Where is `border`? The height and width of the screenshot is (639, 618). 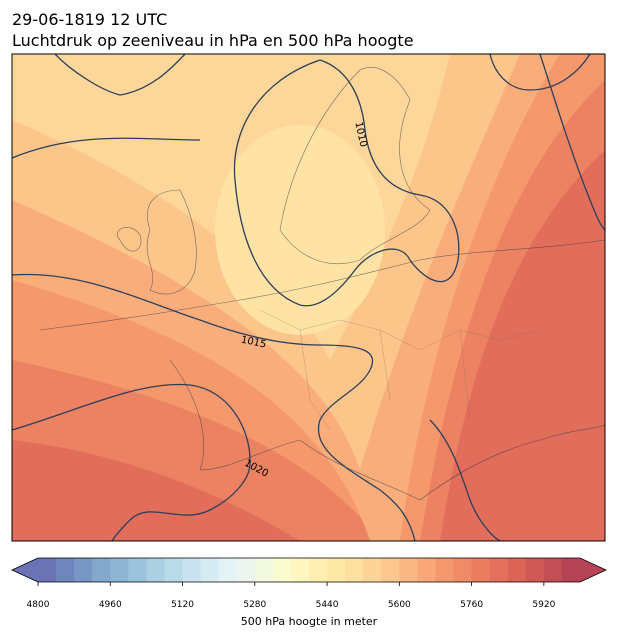
border is located at coordinates (400, 370).